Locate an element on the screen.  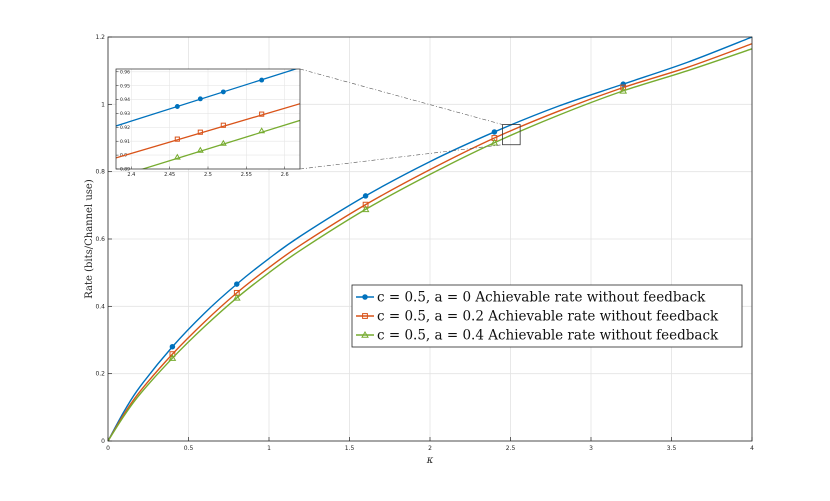
inset-y-tick-label: 0.89 is located at coordinates (125, 170).